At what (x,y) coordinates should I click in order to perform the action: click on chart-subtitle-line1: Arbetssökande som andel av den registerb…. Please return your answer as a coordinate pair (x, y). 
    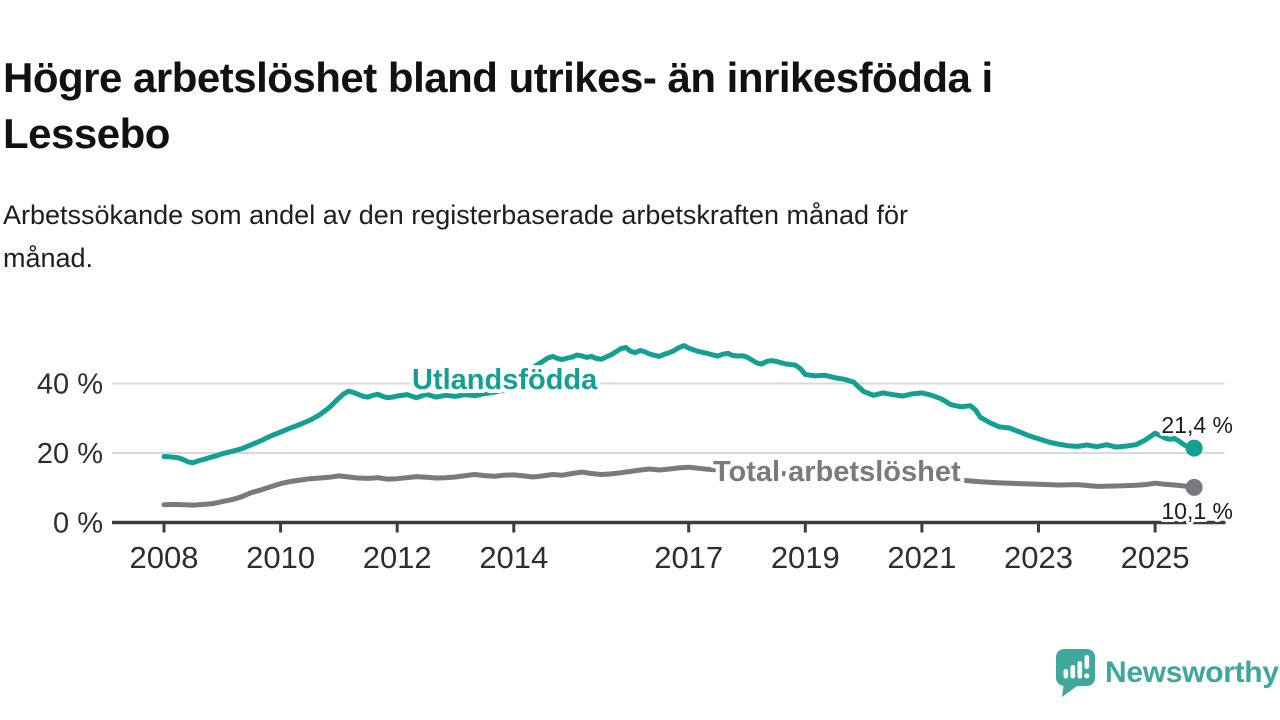
    Looking at the image, I should click on (456, 215).